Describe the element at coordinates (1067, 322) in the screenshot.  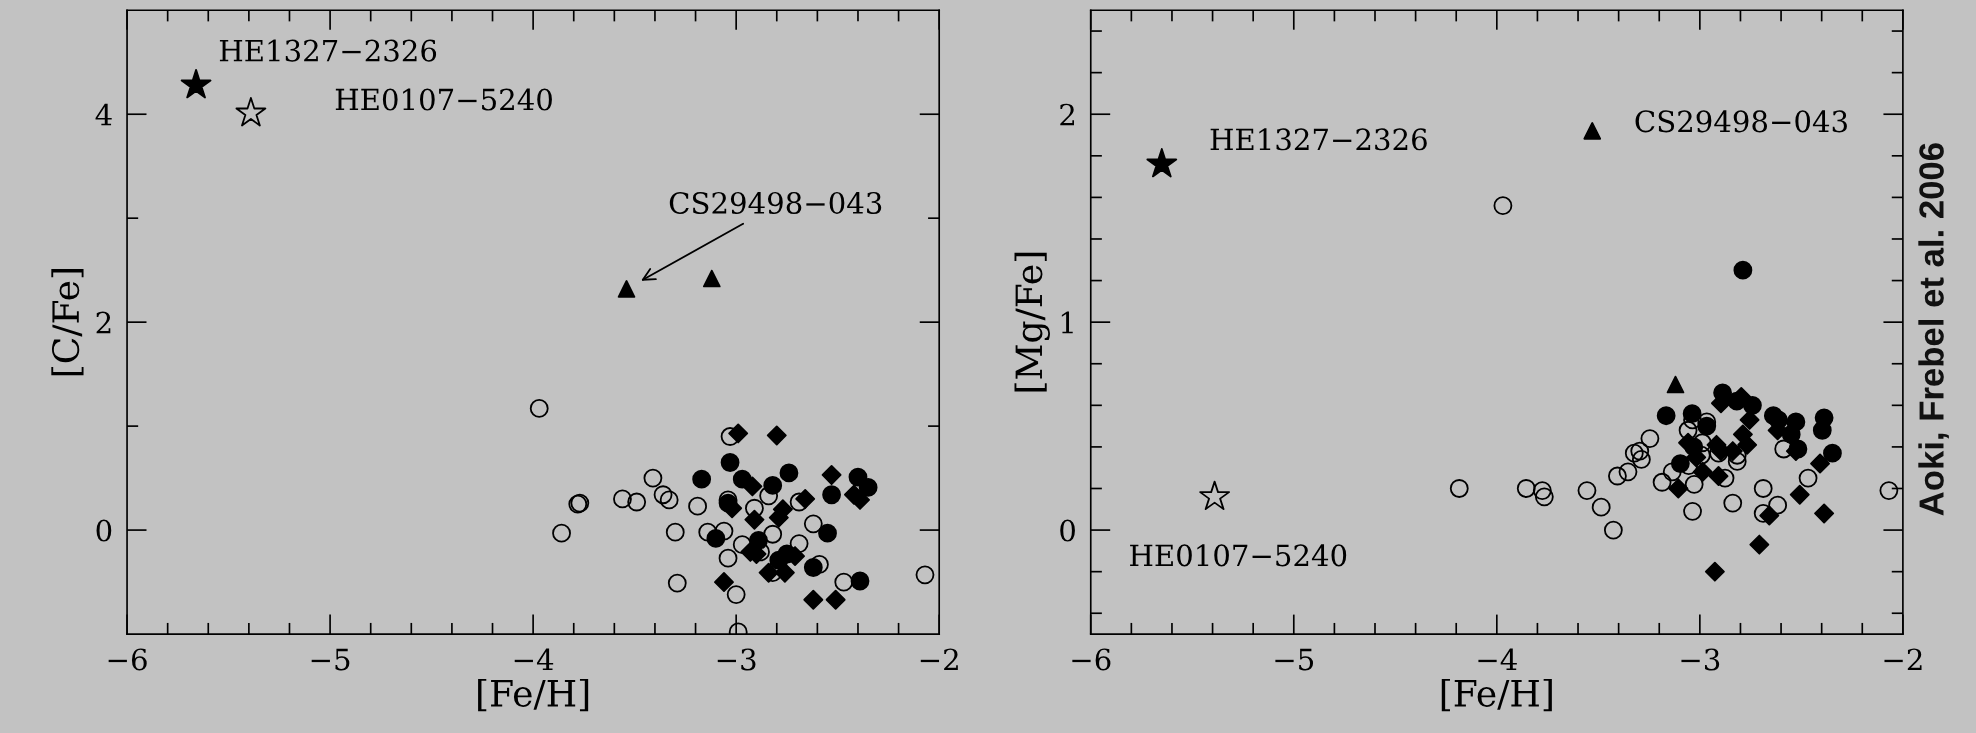
I see `y-tick-label: 1` at that location.